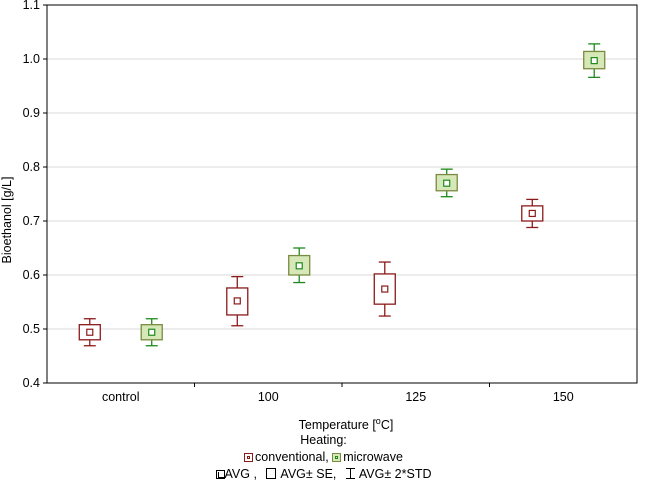 The image size is (647, 482). I want to click on conventional-swatch-icon, so click(249, 457).